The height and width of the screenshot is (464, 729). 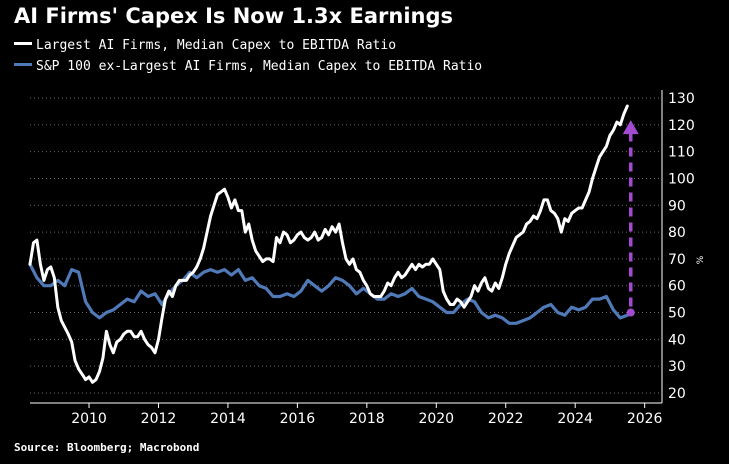 I want to click on x-tick-label-2014: 2014, so click(x=228, y=419).